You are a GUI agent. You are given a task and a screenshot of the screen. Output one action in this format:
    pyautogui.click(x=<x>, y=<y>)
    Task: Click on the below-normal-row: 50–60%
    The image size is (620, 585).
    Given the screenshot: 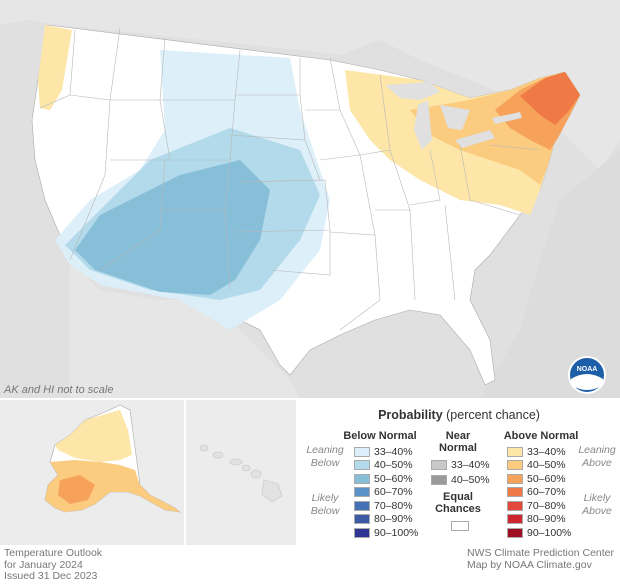 What is the action you would take?
    pyautogui.click(x=383, y=478)
    